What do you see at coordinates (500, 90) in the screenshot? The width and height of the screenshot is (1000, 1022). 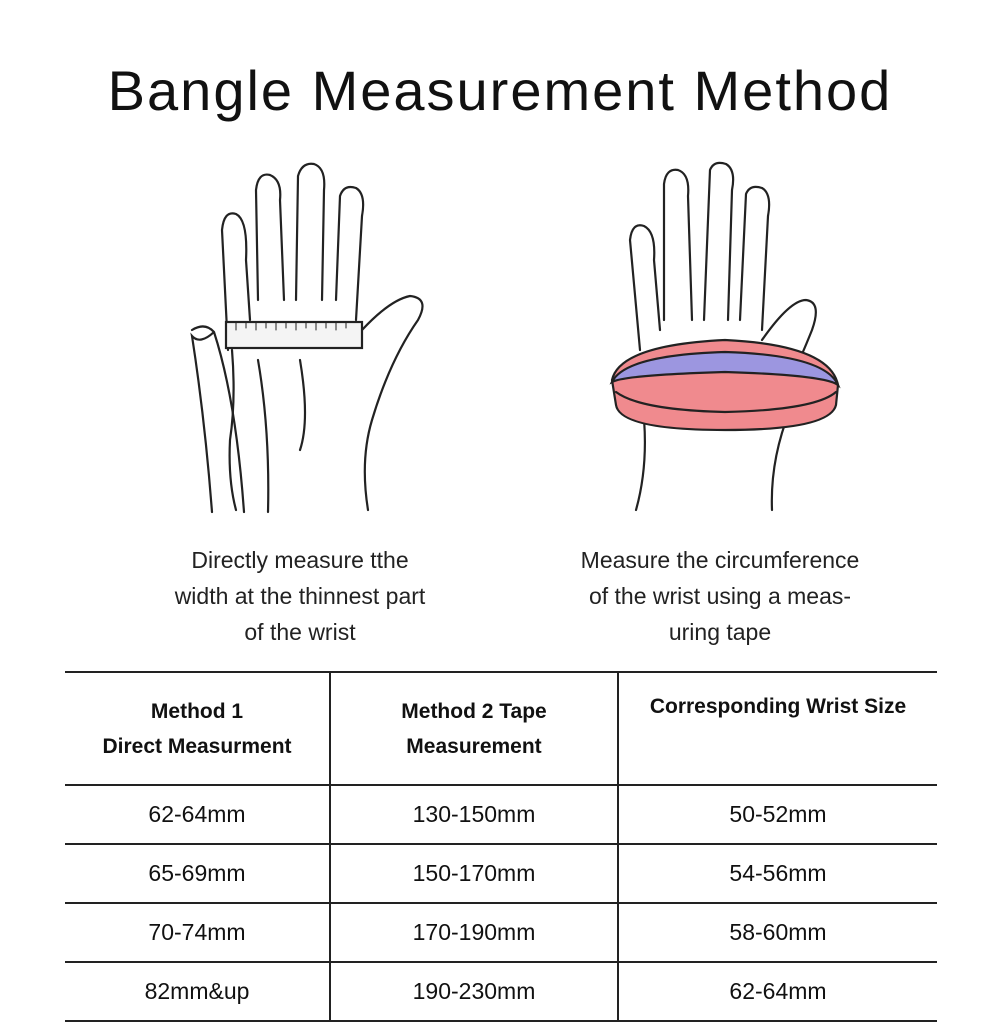 I see `page-title: Bangle Measurement Method` at bounding box center [500, 90].